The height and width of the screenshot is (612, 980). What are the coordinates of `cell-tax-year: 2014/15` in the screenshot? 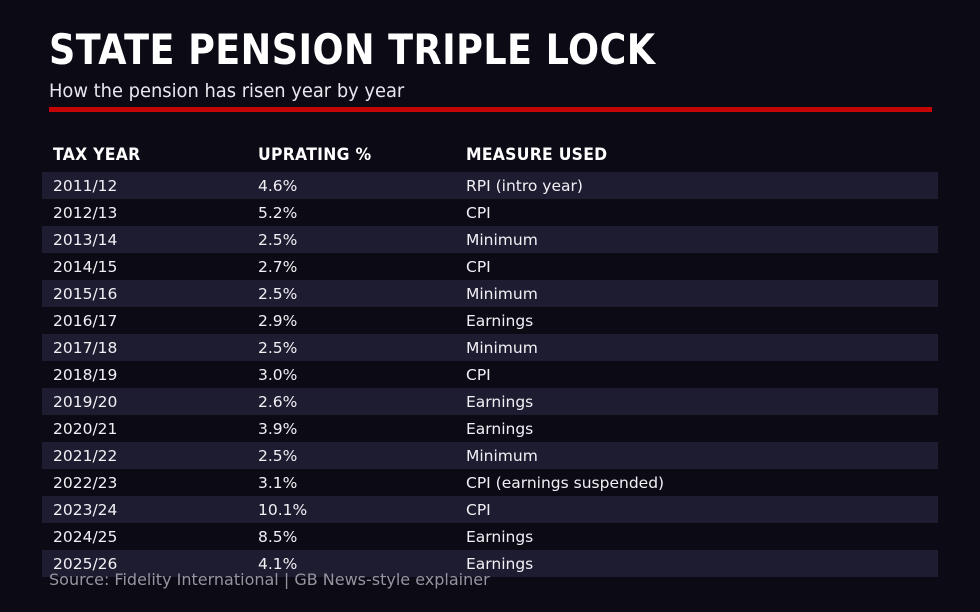 It's located at (85, 266).